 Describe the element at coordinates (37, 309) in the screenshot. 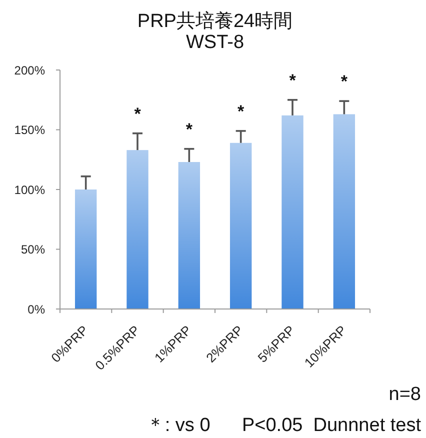

I see `y-tick-label: 0%` at that location.